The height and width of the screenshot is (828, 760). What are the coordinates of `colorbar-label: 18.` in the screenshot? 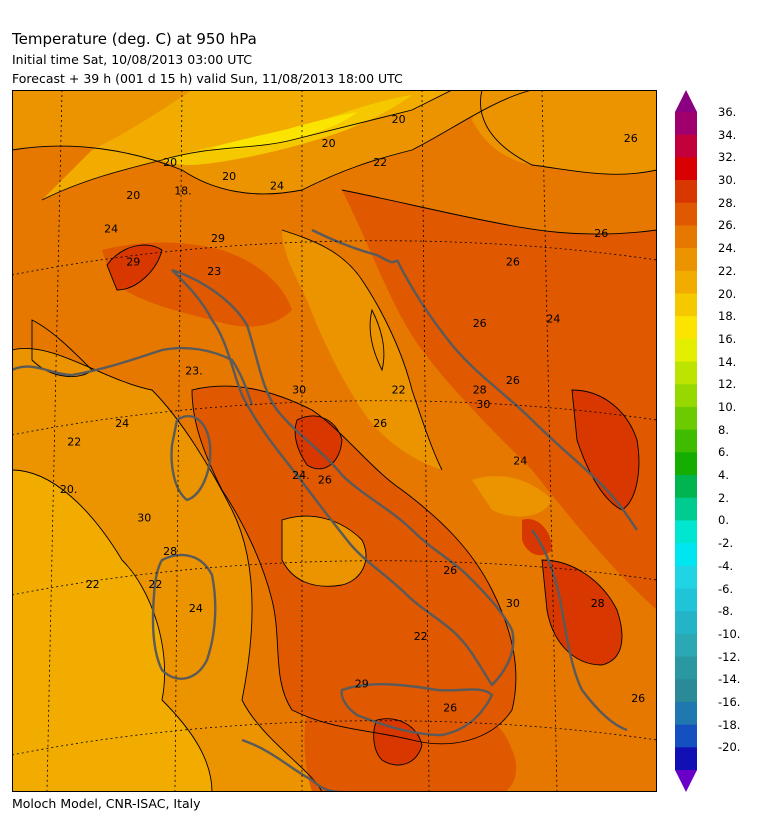 It's located at (727, 316).